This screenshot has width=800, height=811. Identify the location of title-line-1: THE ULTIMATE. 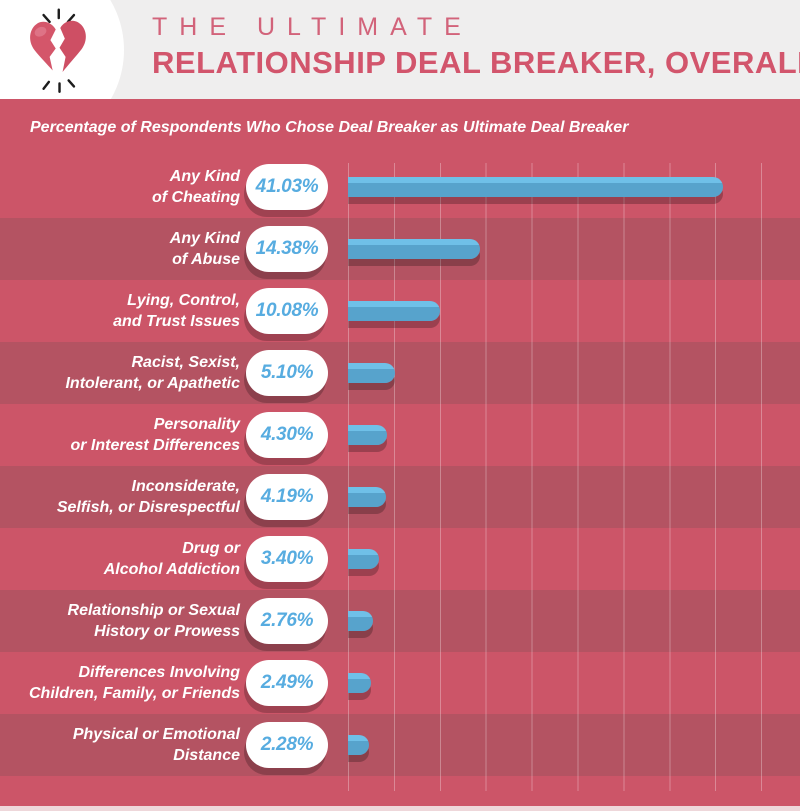
(312, 27).